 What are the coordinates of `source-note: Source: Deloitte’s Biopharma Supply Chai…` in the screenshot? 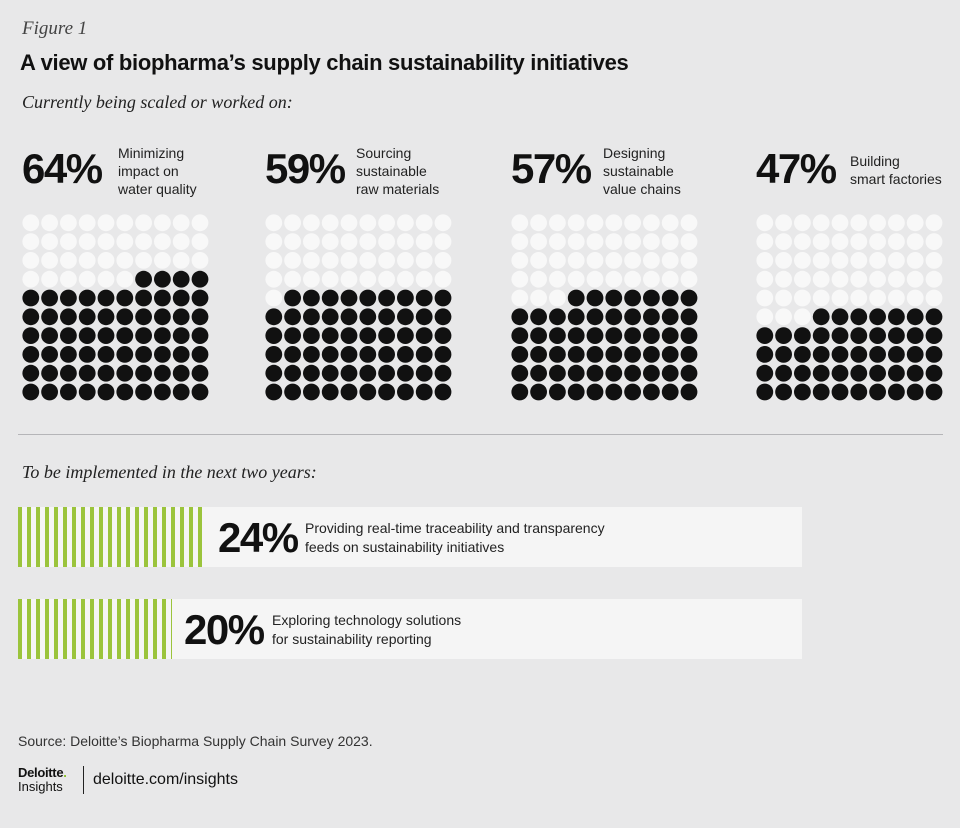 It's located at (195, 741).